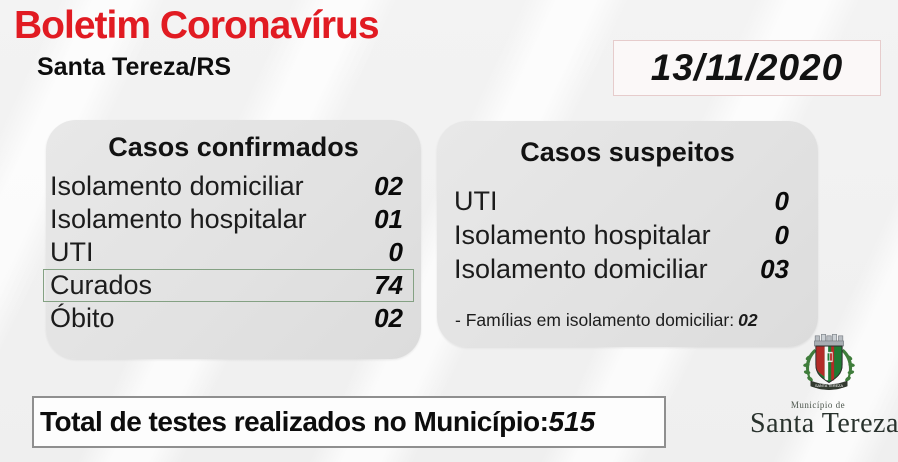 This screenshot has width=898, height=462. I want to click on total-tests-label: Total de testes realizados no Município:, so click(294, 421).